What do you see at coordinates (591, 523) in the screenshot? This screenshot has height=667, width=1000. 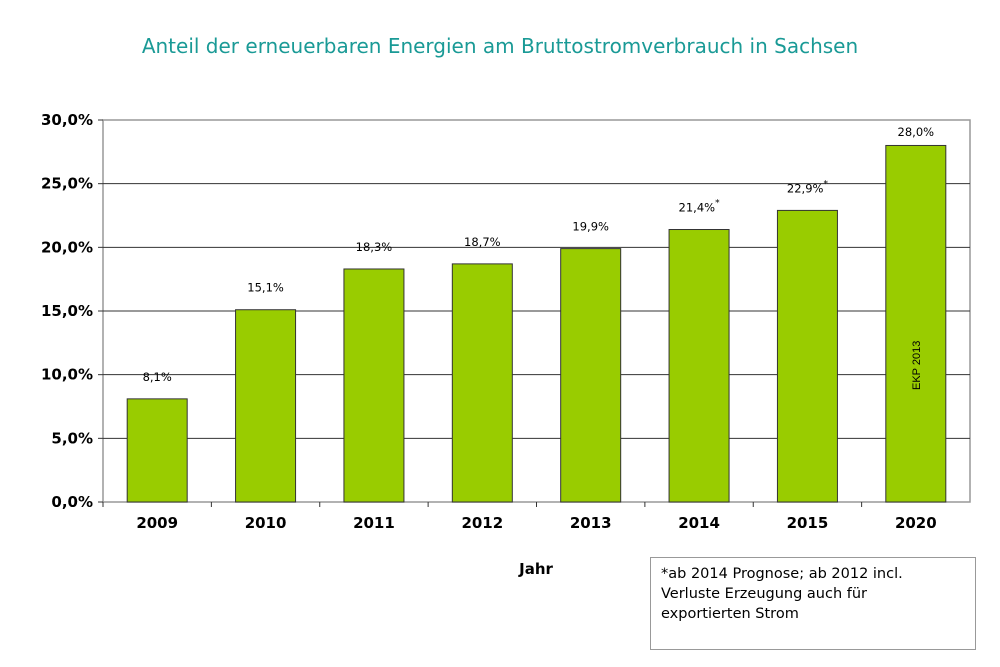 I see `x-tick-label: 2013` at bounding box center [591, 523].